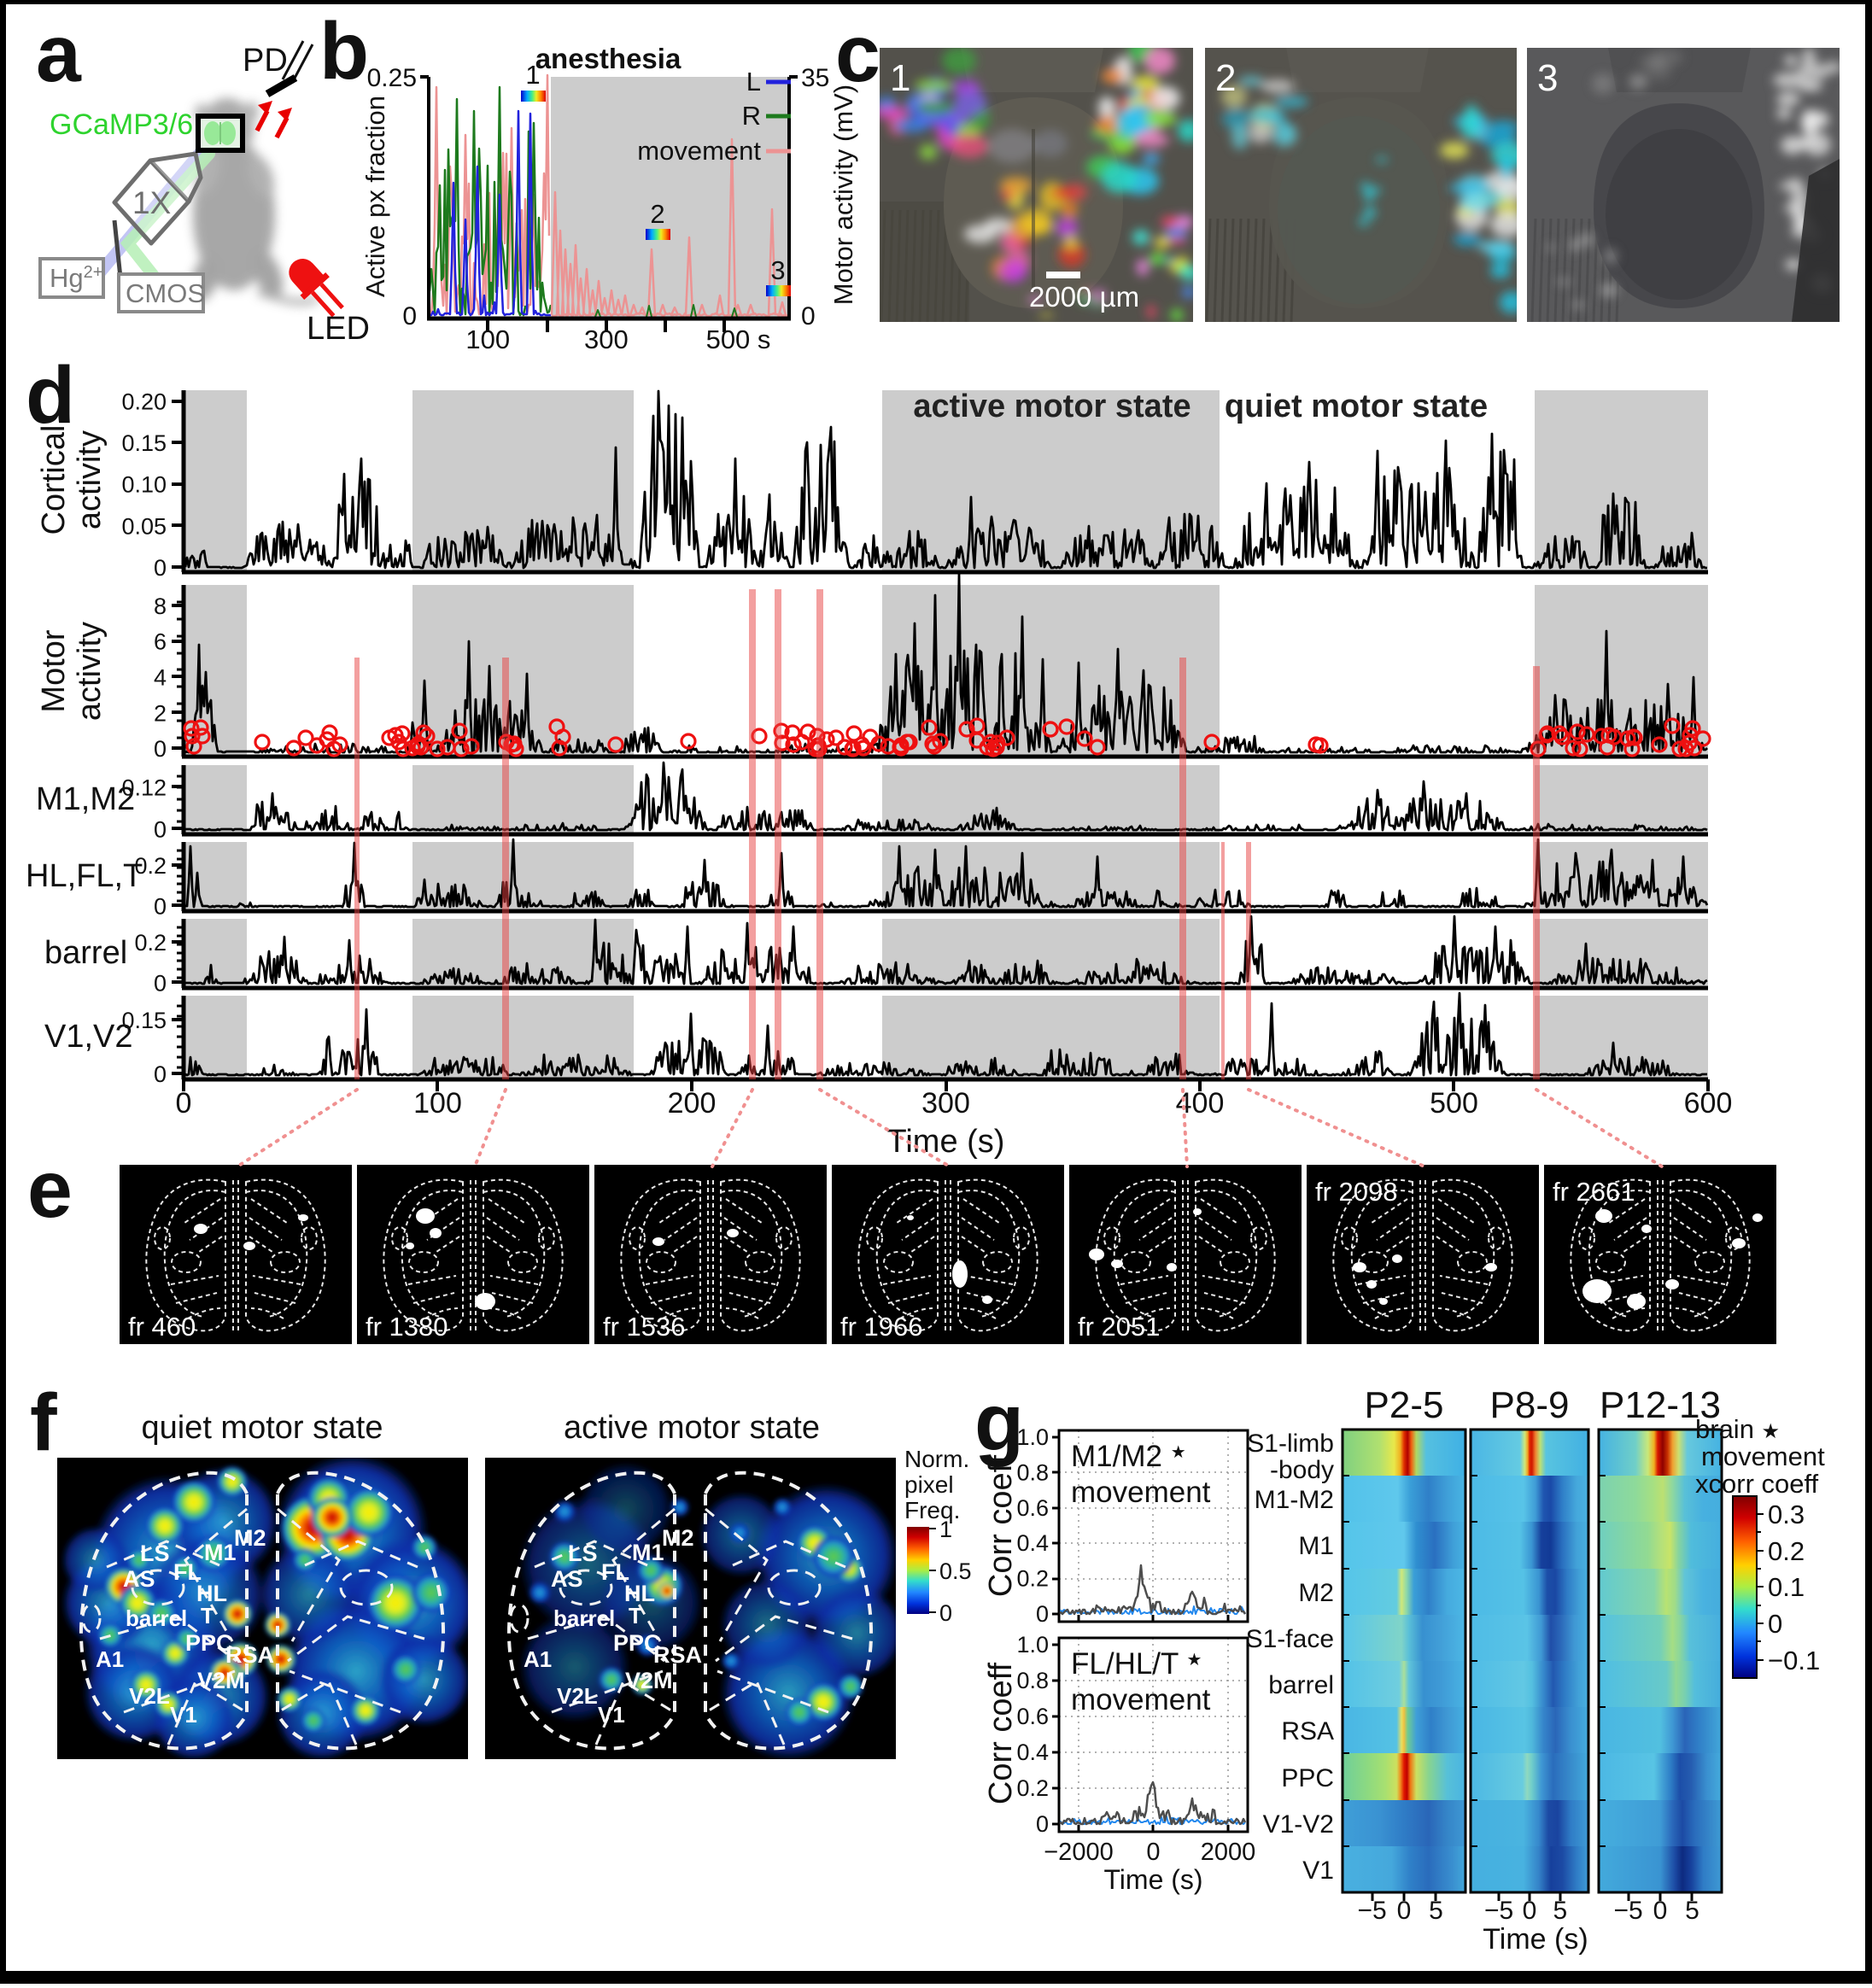 The image size is (1872, 1988). Describe the element at coordinates (815, 78) in the screenshot. I see `svg-text: 35` at that location.